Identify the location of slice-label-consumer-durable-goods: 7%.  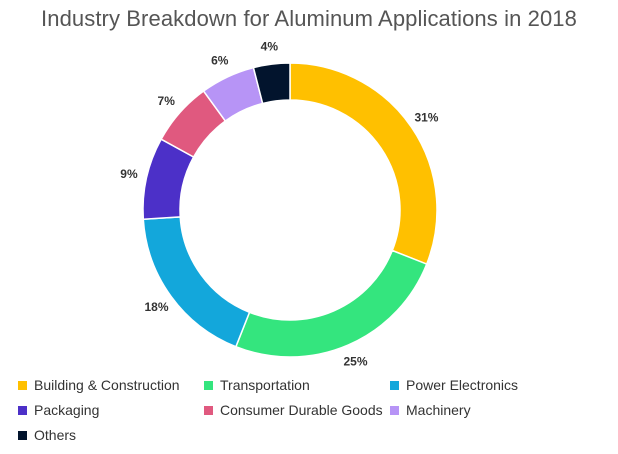
(167, 101).